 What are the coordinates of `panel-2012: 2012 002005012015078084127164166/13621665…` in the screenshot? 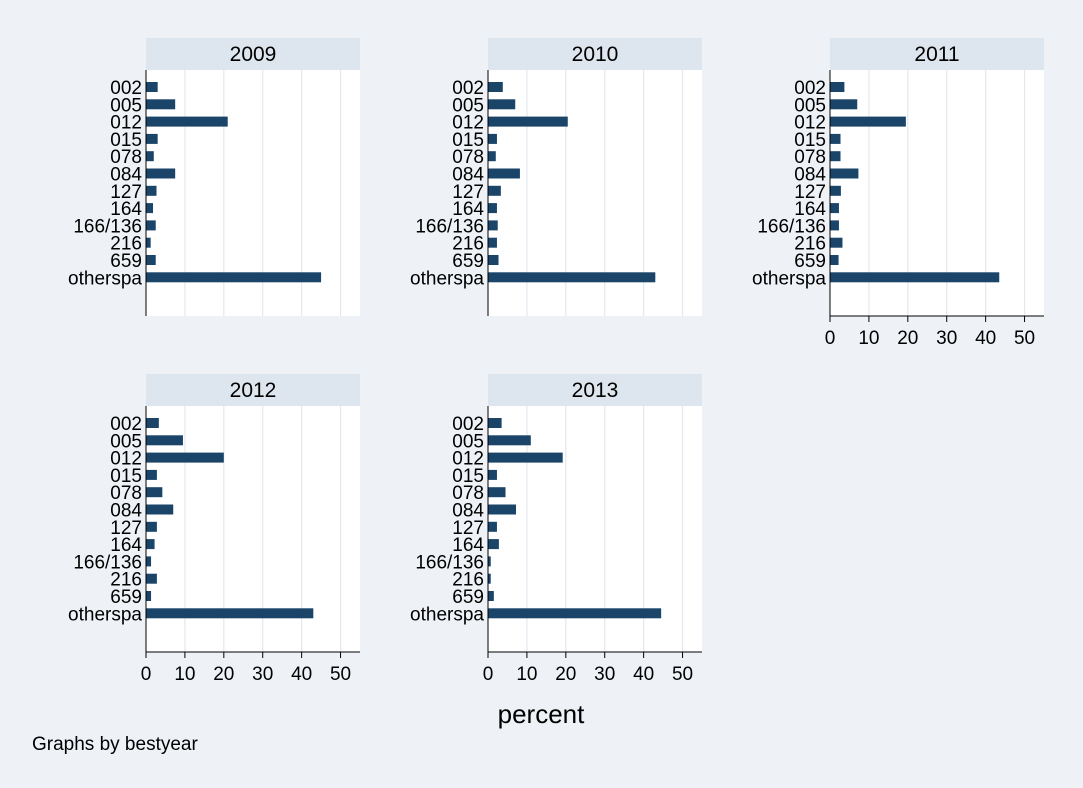 It's located at (214, 529).